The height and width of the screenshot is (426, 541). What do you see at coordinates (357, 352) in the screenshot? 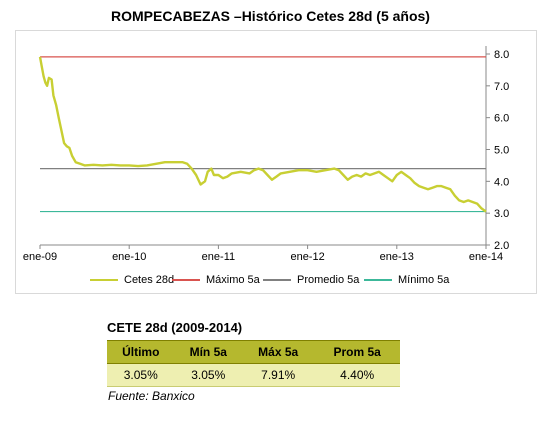
I see `header-prom: Prom 5a` at bounding box center [357, 352].